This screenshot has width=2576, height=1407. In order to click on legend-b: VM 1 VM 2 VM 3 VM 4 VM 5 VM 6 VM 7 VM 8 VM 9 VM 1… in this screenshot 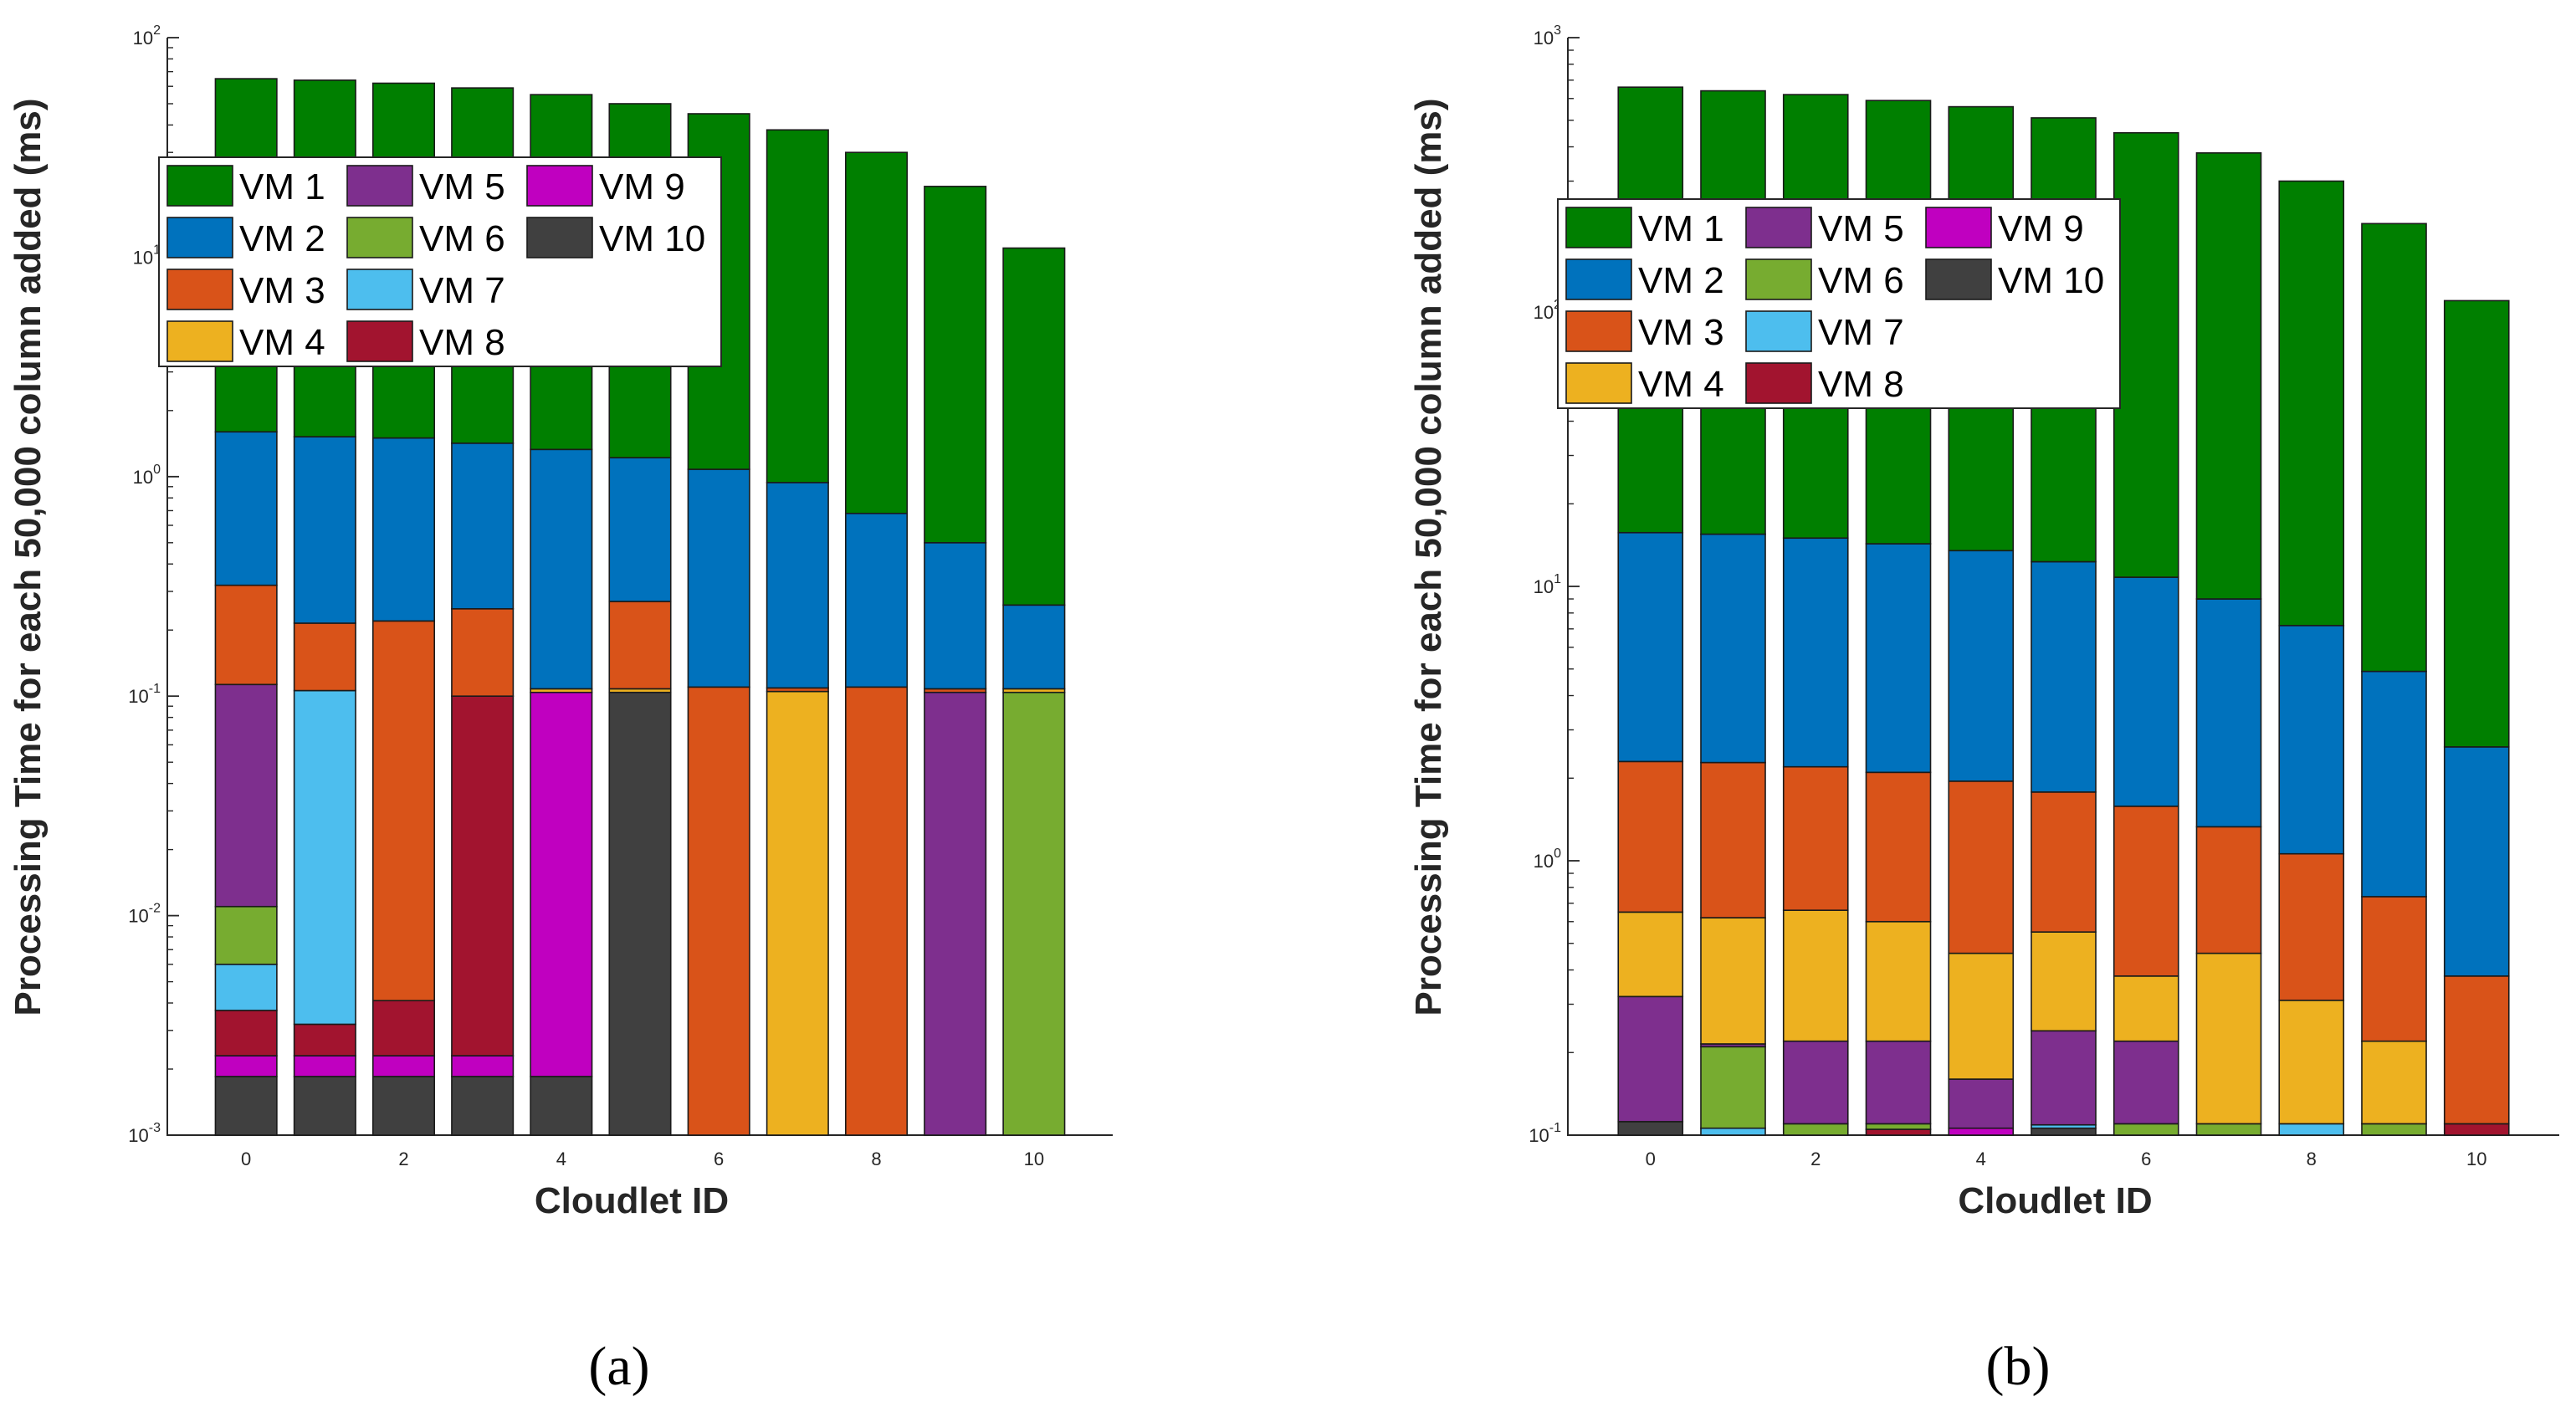, I will do `click(1839, 303)`.